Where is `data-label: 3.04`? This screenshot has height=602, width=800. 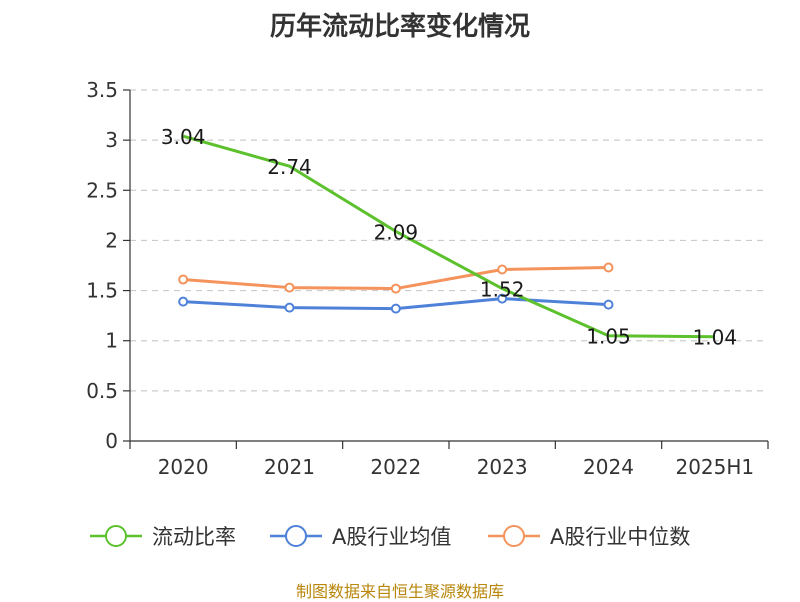 data-label: 3.04 is located at coordinates (183, 137).